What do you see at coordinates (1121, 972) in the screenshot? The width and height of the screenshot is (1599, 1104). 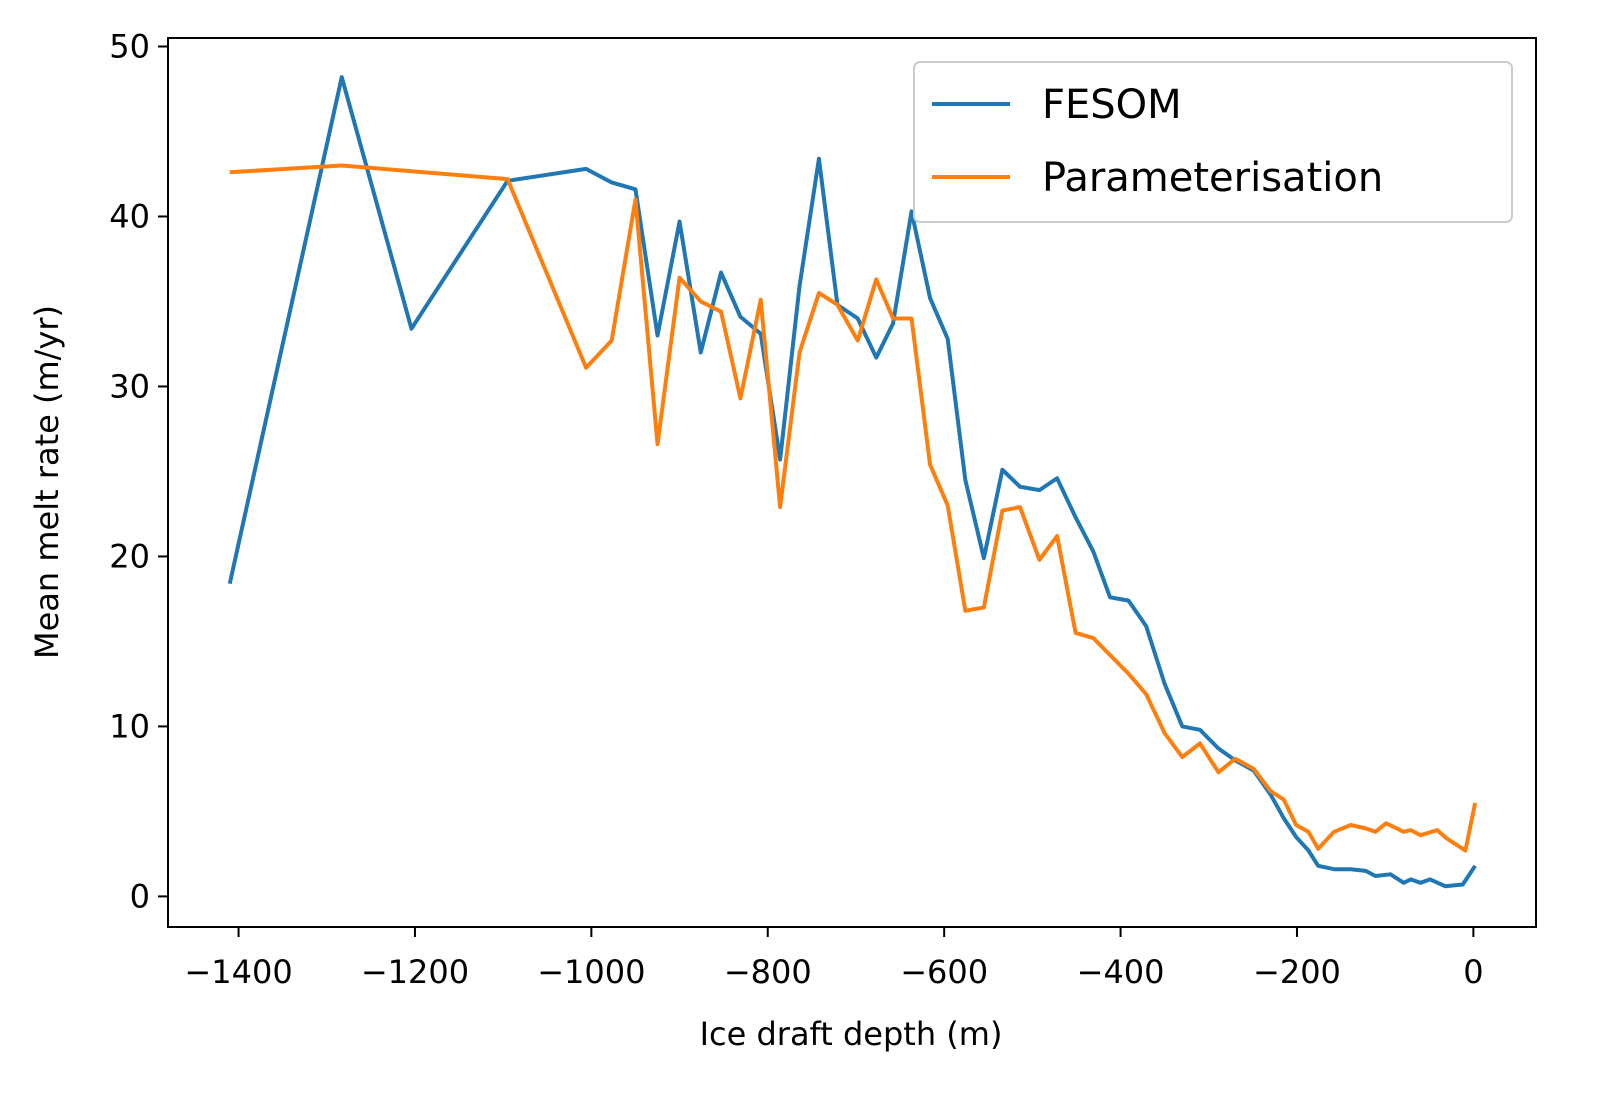 I see `x-tick-label: −400` at bounding box center [1121, 972].